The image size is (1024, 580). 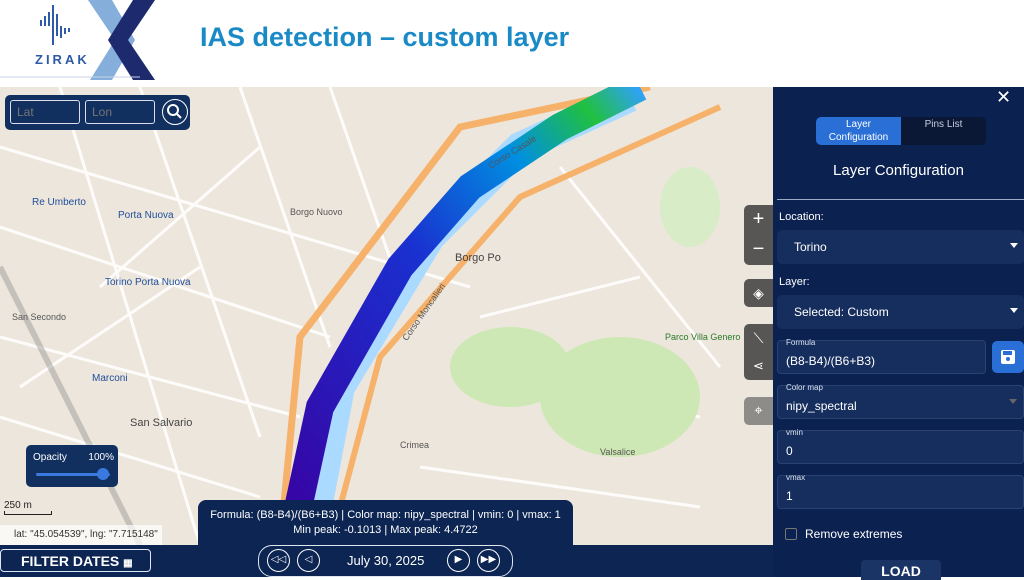 I want to click on opacity-slider, so click(x=73, y=474).